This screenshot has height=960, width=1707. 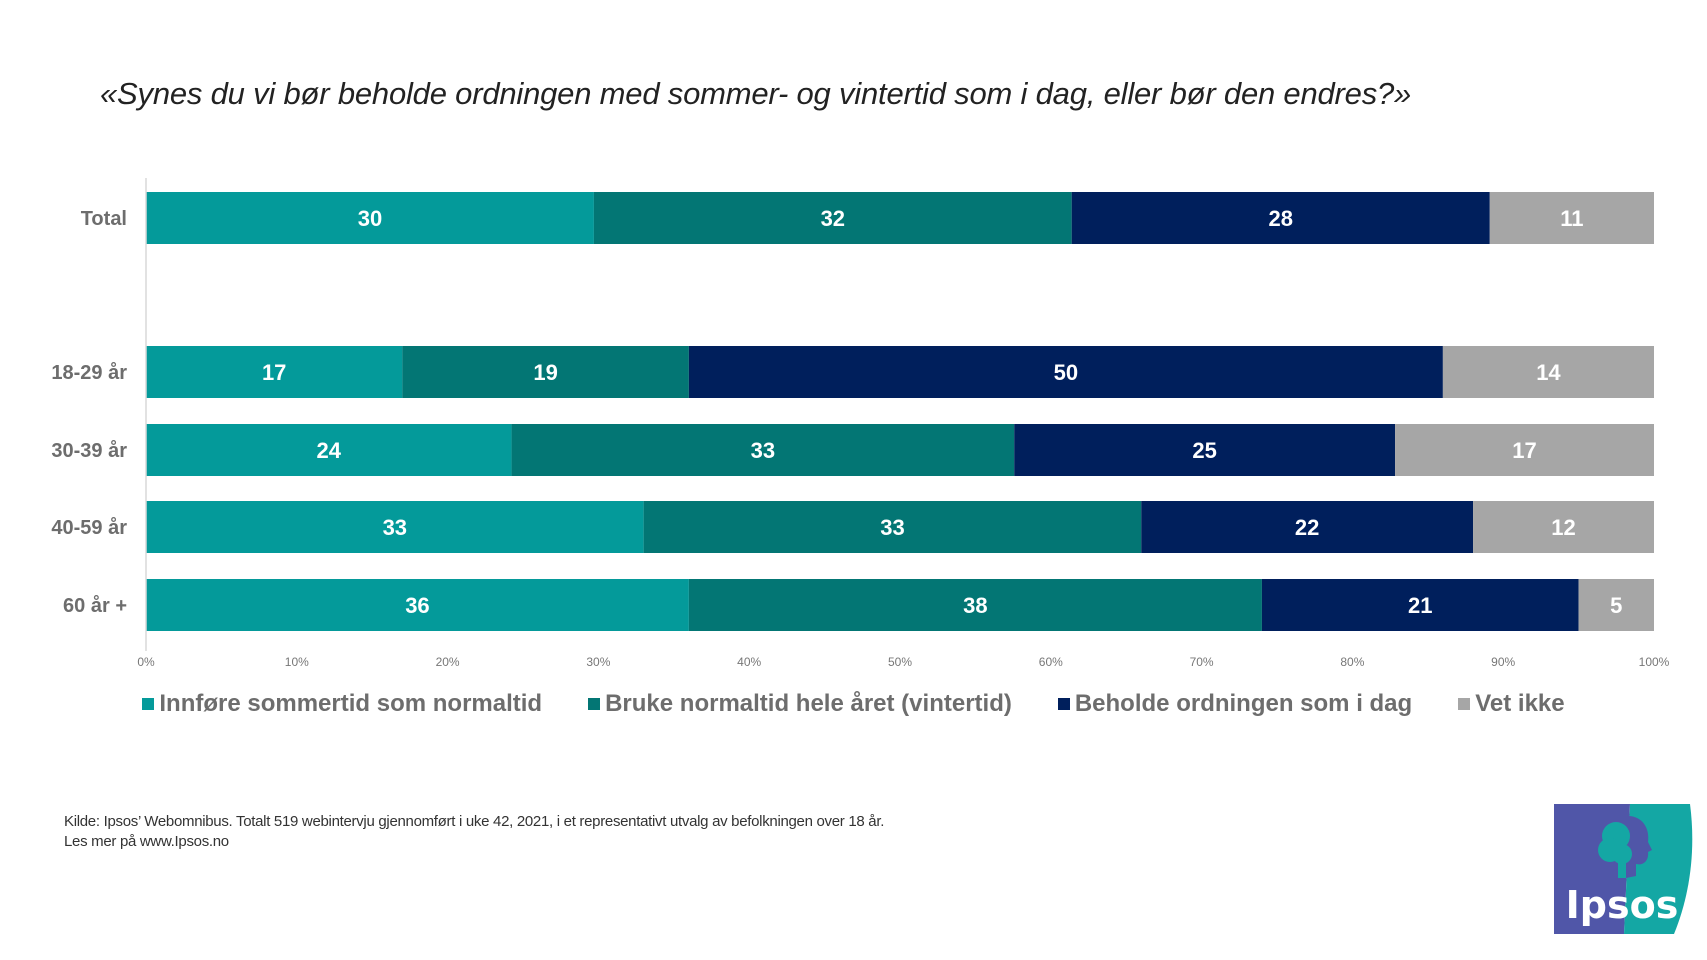 I want to click on x-tick-label: 40%, so click(x=749, y=662).